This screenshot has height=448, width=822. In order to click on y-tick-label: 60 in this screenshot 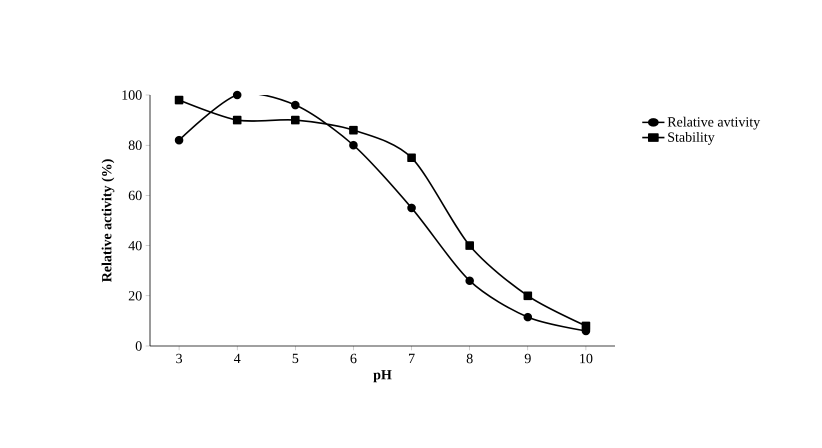, I will do `click(135, 195)`.